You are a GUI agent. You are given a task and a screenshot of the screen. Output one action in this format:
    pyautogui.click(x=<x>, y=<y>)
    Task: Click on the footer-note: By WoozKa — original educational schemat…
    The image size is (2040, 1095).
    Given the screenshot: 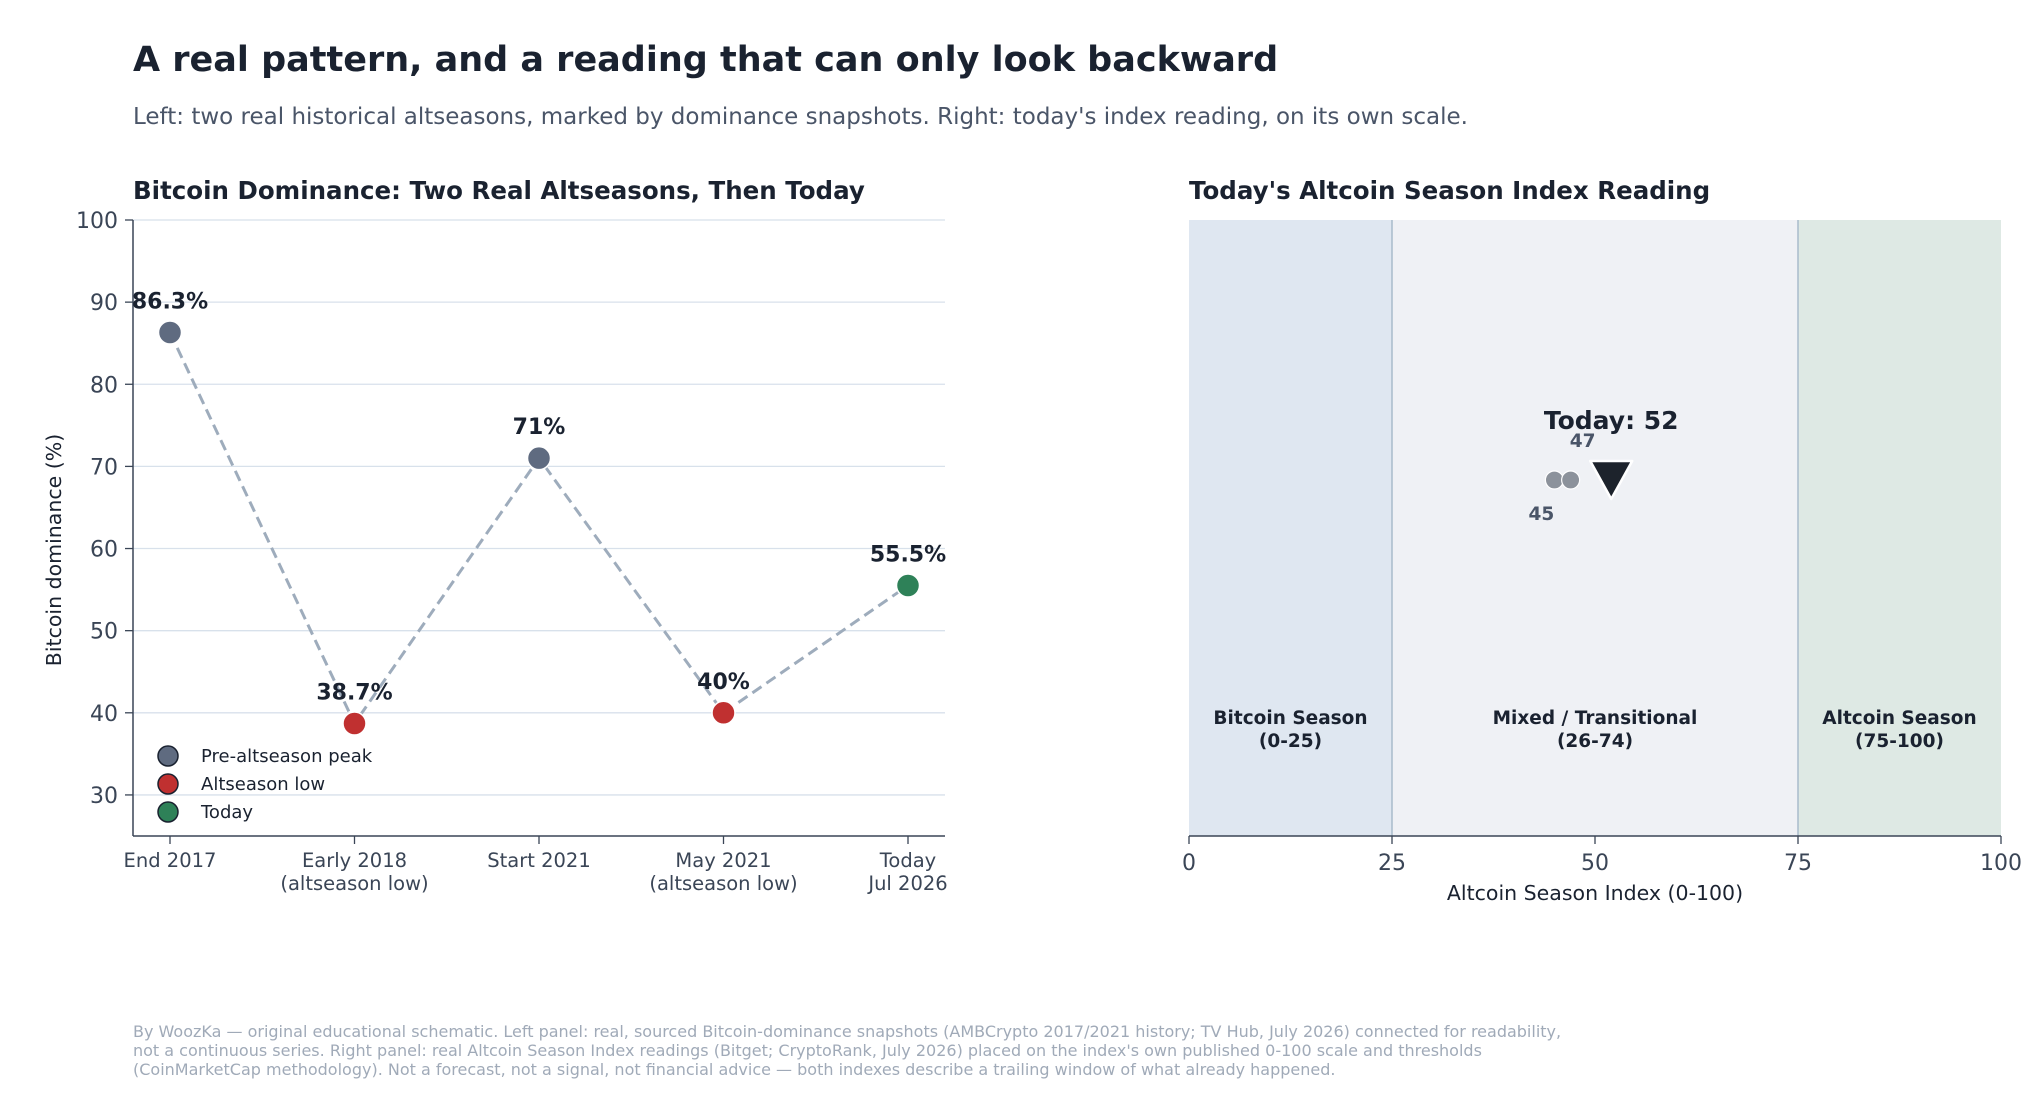 What is the action you would take?
    pyautogui.click(x=893, y=1050)
    